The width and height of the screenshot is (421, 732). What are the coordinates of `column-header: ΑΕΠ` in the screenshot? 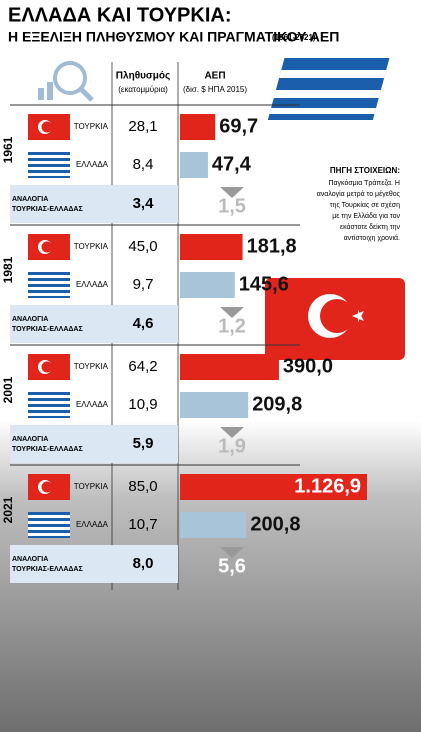 It's located at (214, 76).